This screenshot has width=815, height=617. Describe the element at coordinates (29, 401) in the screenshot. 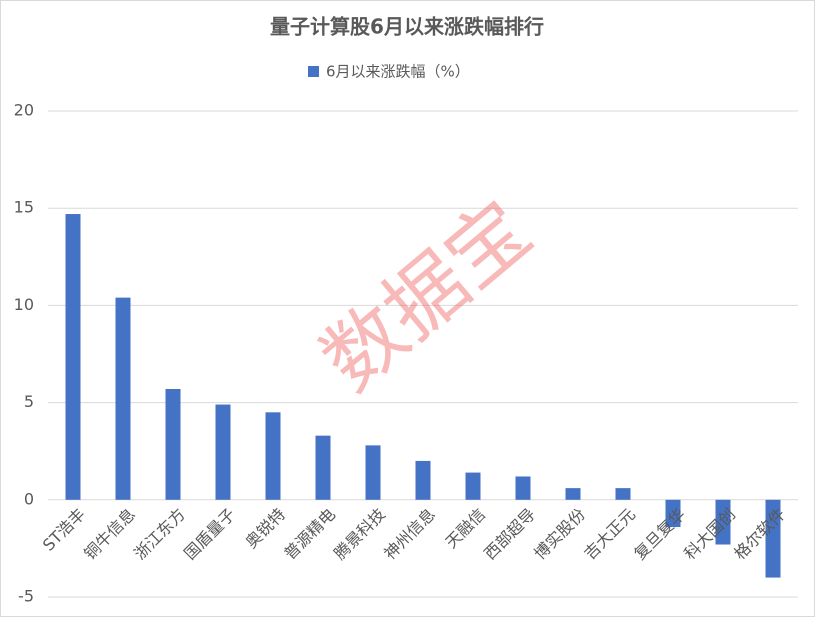

I see `y-tick-label: 5` at that location.